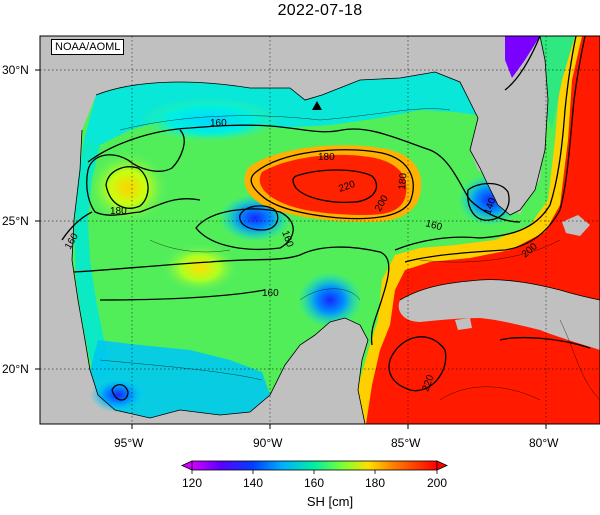 This screenshot has width=600, height=515. What do you see at coordinates (309, 371) in the screenshot?
I see `yucatan-land` at bounding box center [309, 371].